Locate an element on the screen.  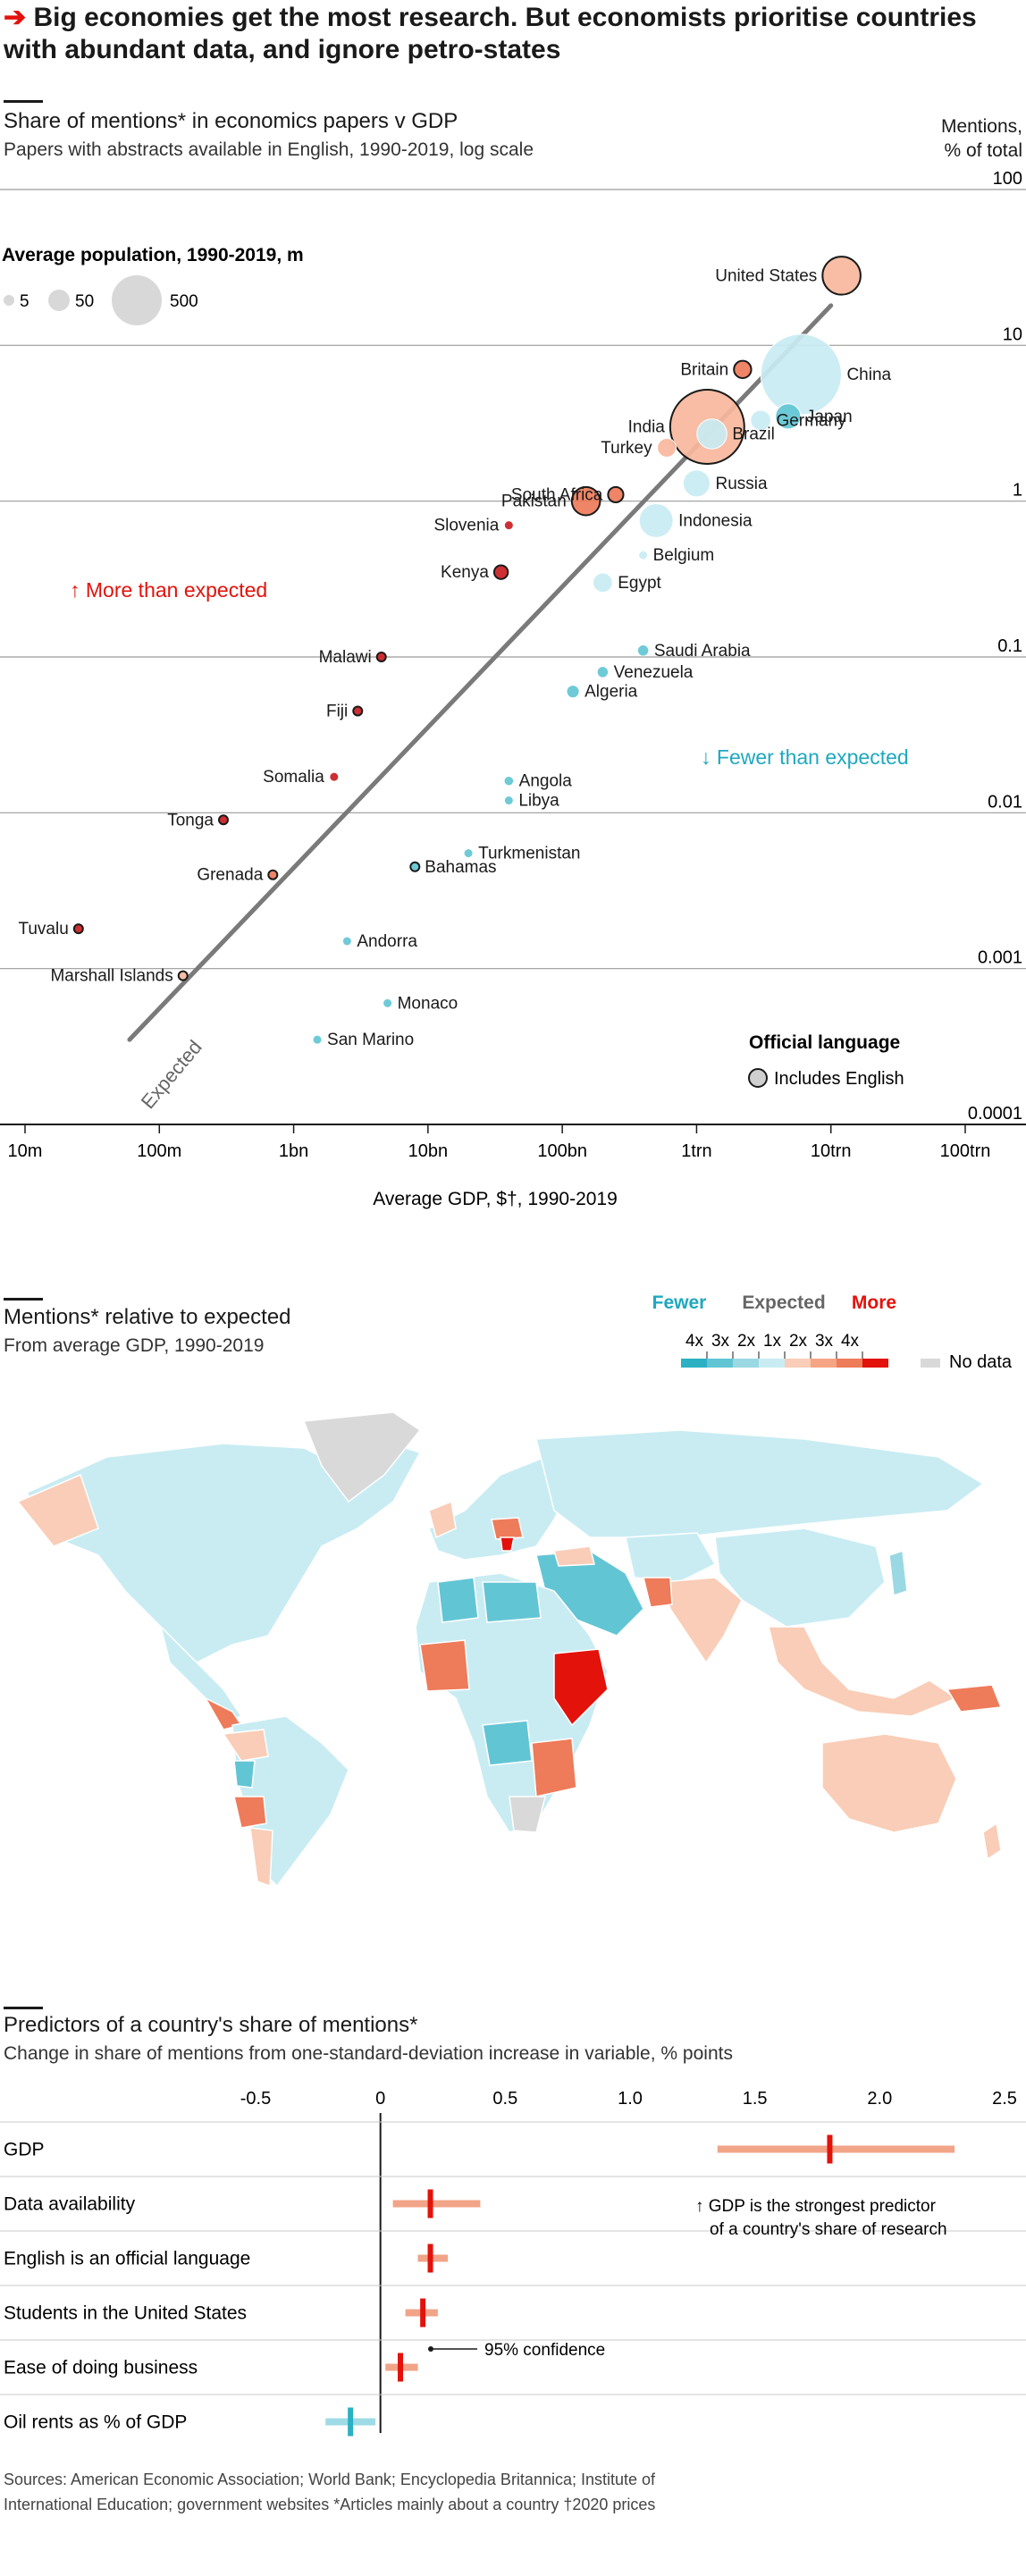
point-label: Saudi Arabia is located at coordinates (703, 652).